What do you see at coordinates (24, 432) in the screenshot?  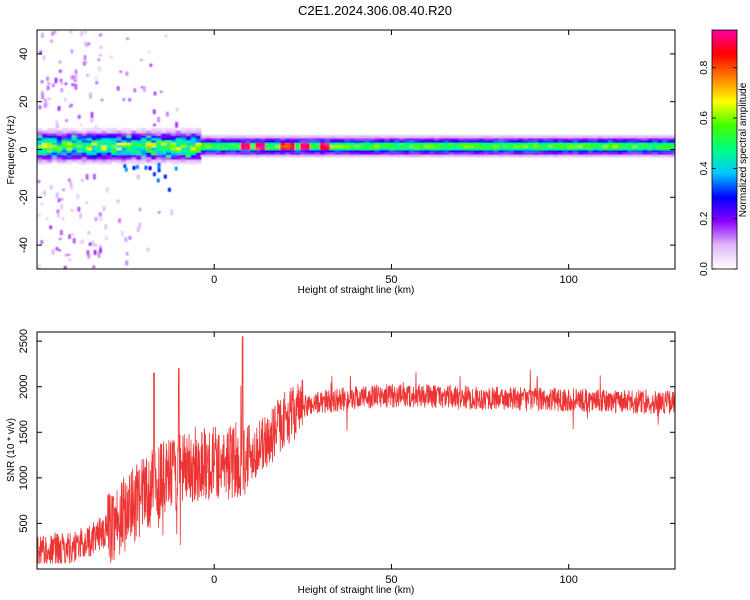 I see `snr-ytick-label: 1500` at bounding box center [24, 432].